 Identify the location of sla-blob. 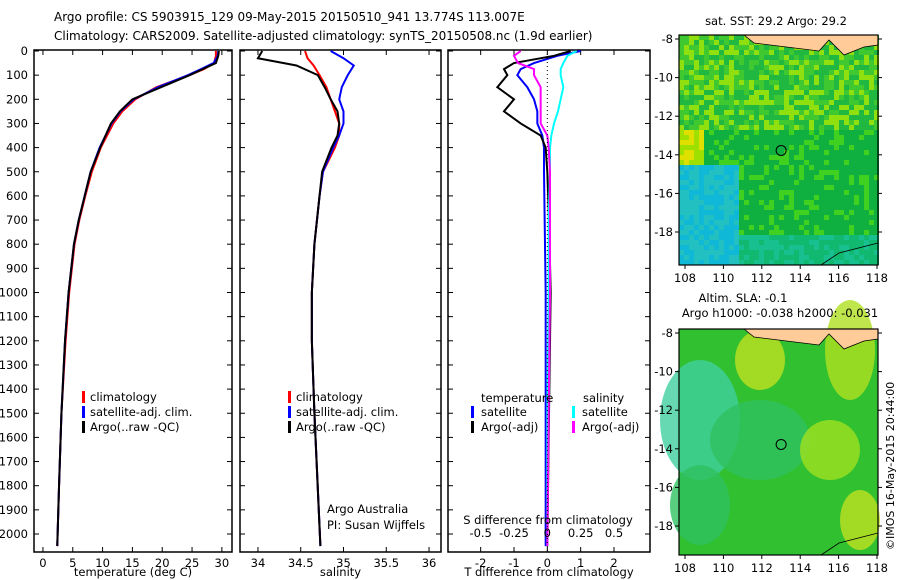
(850, 350).